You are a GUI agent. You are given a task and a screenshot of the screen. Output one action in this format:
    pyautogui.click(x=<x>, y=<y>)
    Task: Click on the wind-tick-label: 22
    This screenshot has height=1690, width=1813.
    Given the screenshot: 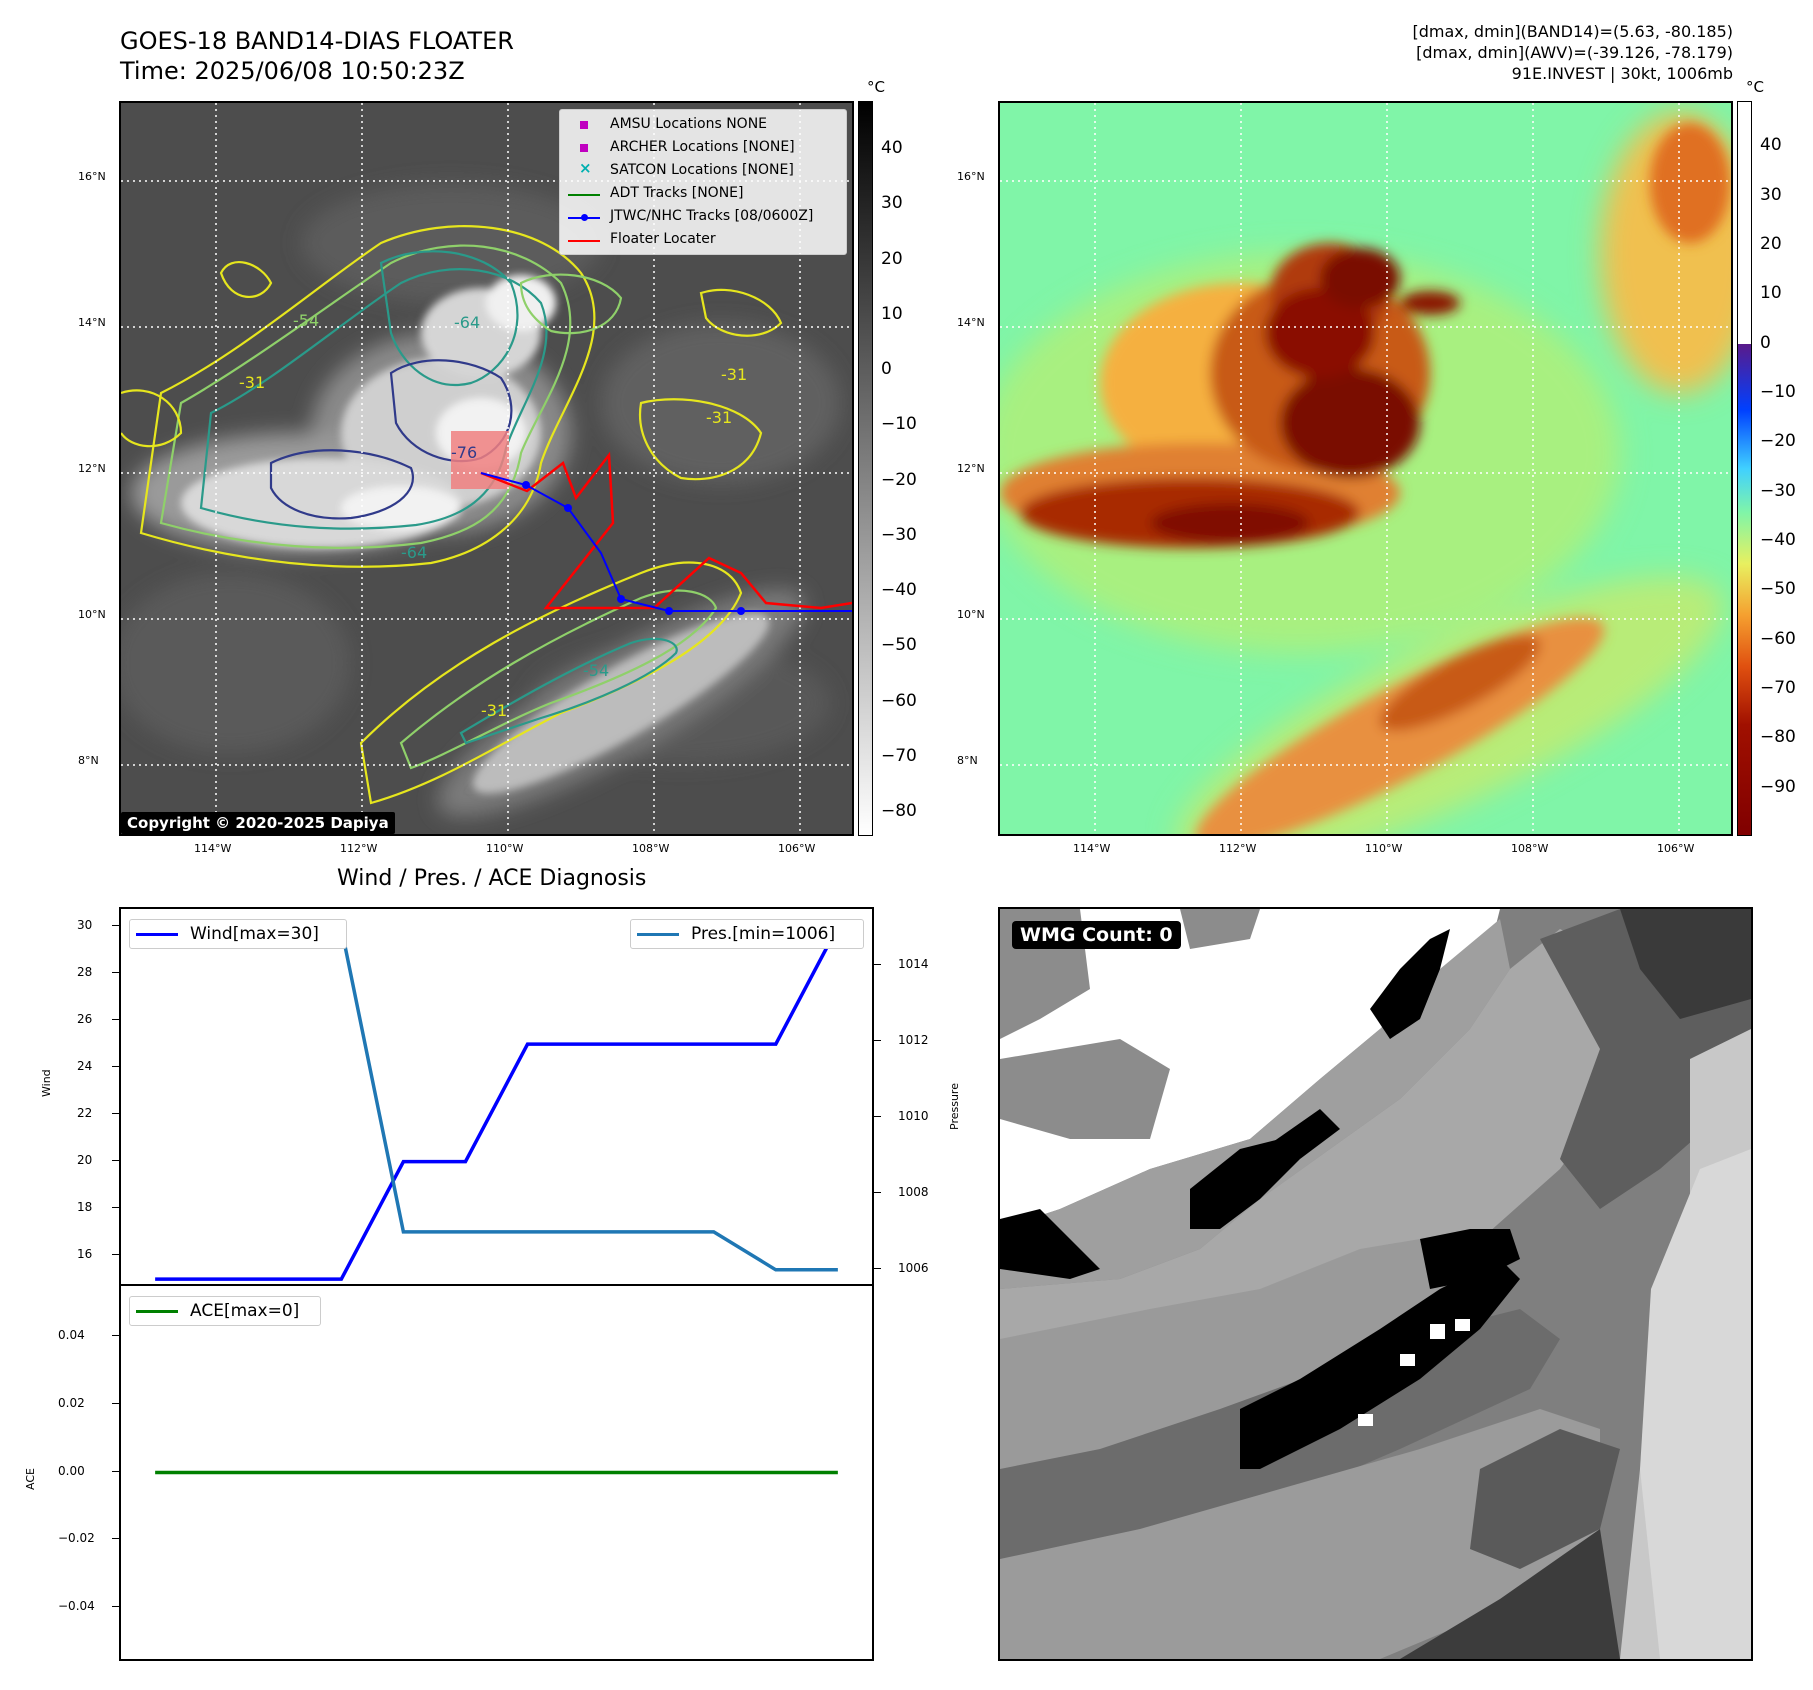 What is the action you would take?
    pyautogui.click(x=85, y=1112)
    